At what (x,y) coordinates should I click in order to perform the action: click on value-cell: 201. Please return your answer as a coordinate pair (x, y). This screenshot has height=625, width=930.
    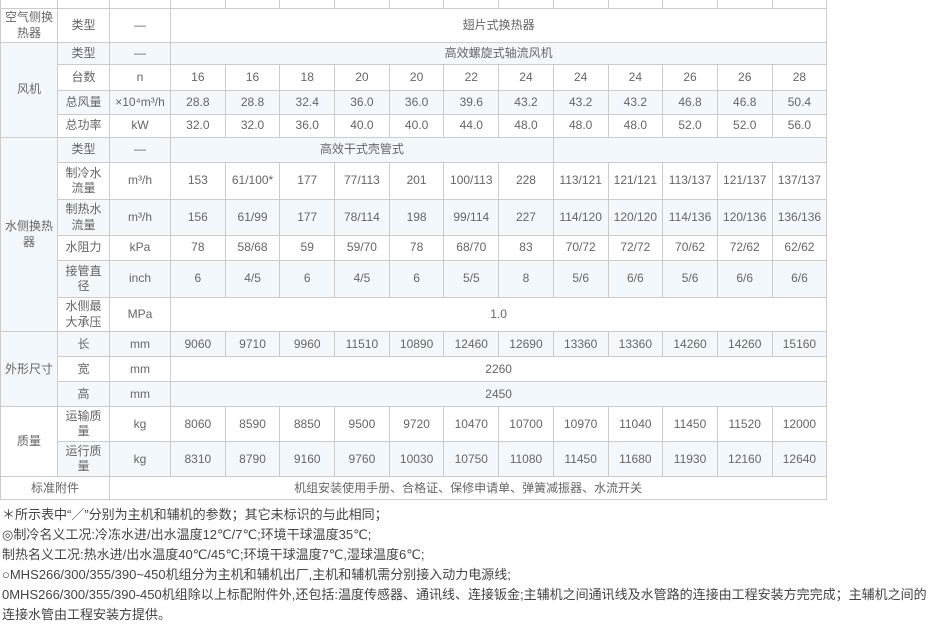
    Looking at the image, I should click on (416, 181).